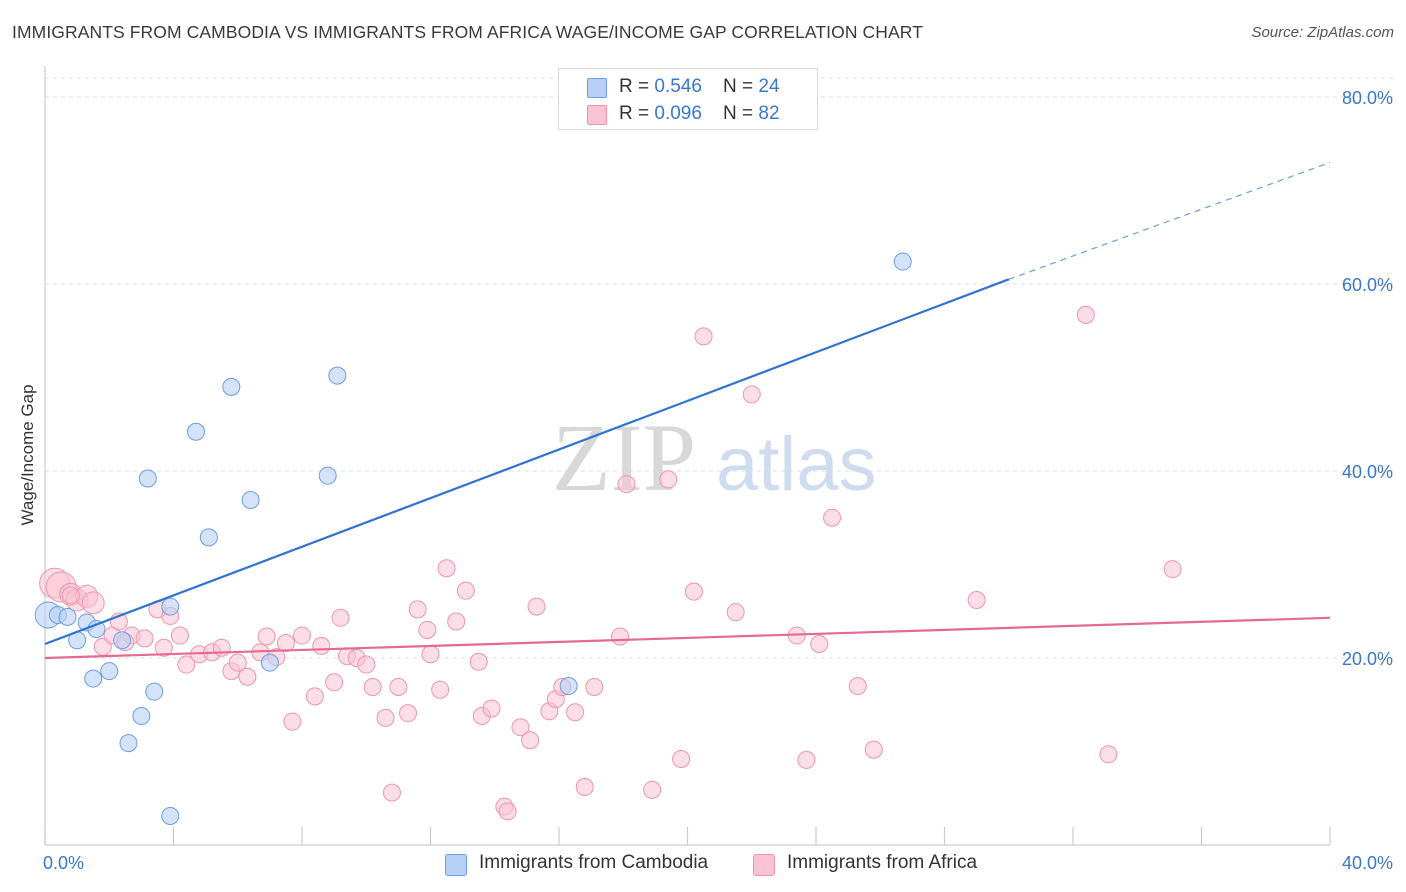 Image resolution: width=1406 pixels, height=892 pixels. Describe the element at coordinates (687, 638) in the screenshot. I see `africa-trend-line` at that location.